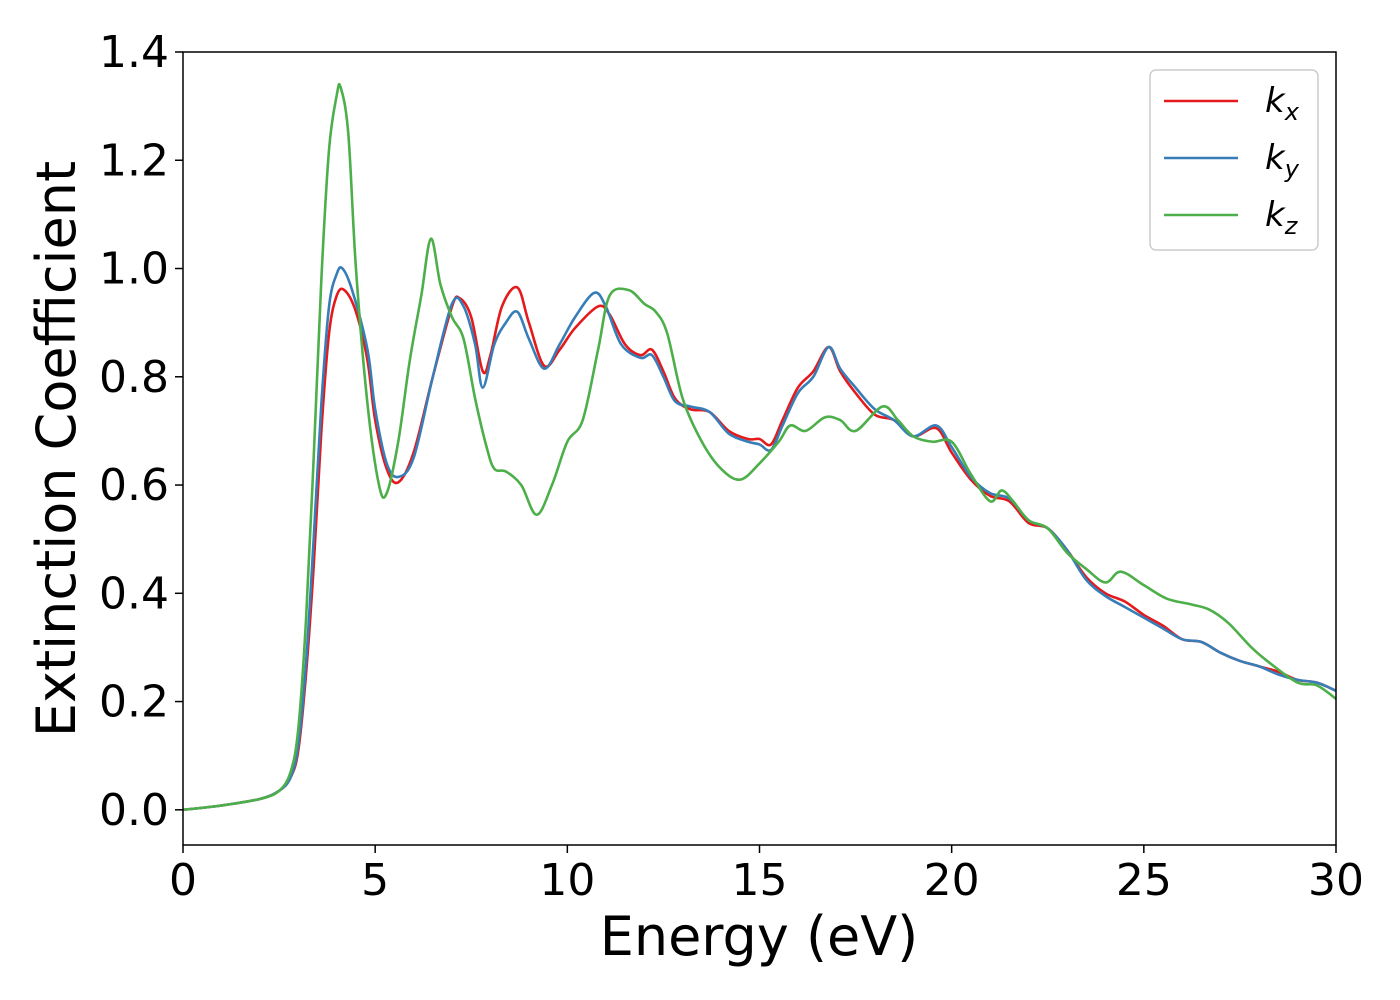 The height and width of the screenshot is (1000, 1400). I want to click on legend-box, so click(1234, 160).